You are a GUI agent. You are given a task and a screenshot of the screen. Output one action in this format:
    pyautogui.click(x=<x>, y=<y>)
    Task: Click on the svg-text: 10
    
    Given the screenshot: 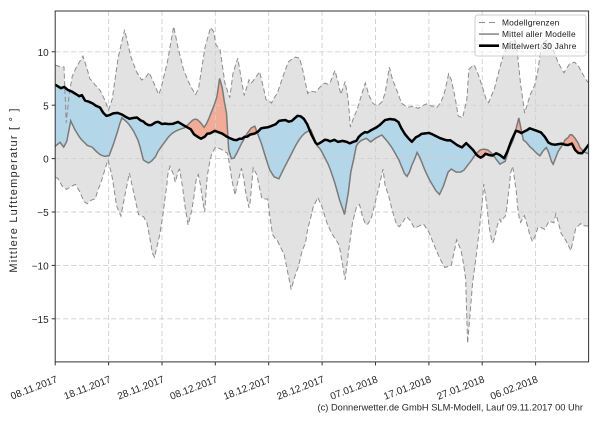 What is the action you would take?
    pyautogui.click(x=44, y=53)
    